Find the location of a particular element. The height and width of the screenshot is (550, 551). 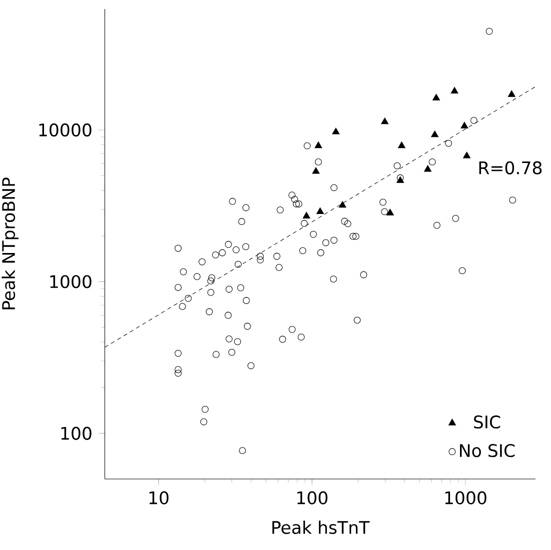

y-axis-title: Peak NTproBNP is located at coordinates (10, 244).